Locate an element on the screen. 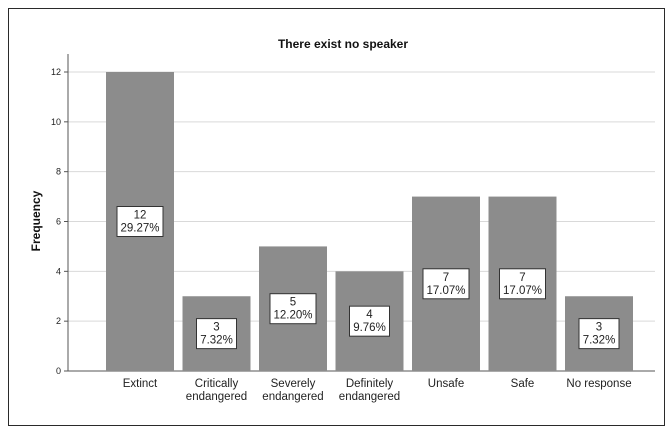 This screenshot has height=428, width=671. data-label: 29.27% is located at coordinates (139, 229).